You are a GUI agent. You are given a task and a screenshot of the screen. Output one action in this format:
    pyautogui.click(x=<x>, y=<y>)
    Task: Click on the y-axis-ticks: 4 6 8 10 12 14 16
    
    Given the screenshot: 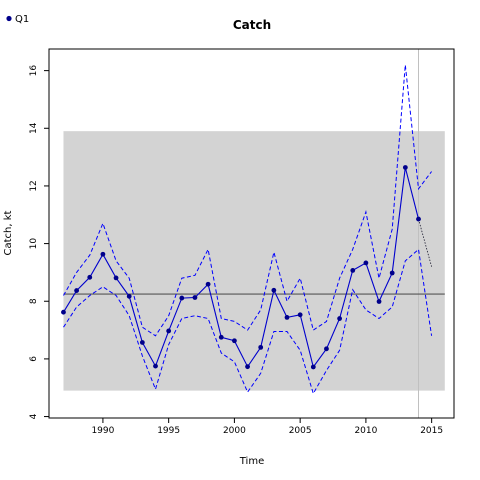 What is the action you would take?
    pyautogui.click(x=39, y=242)
    